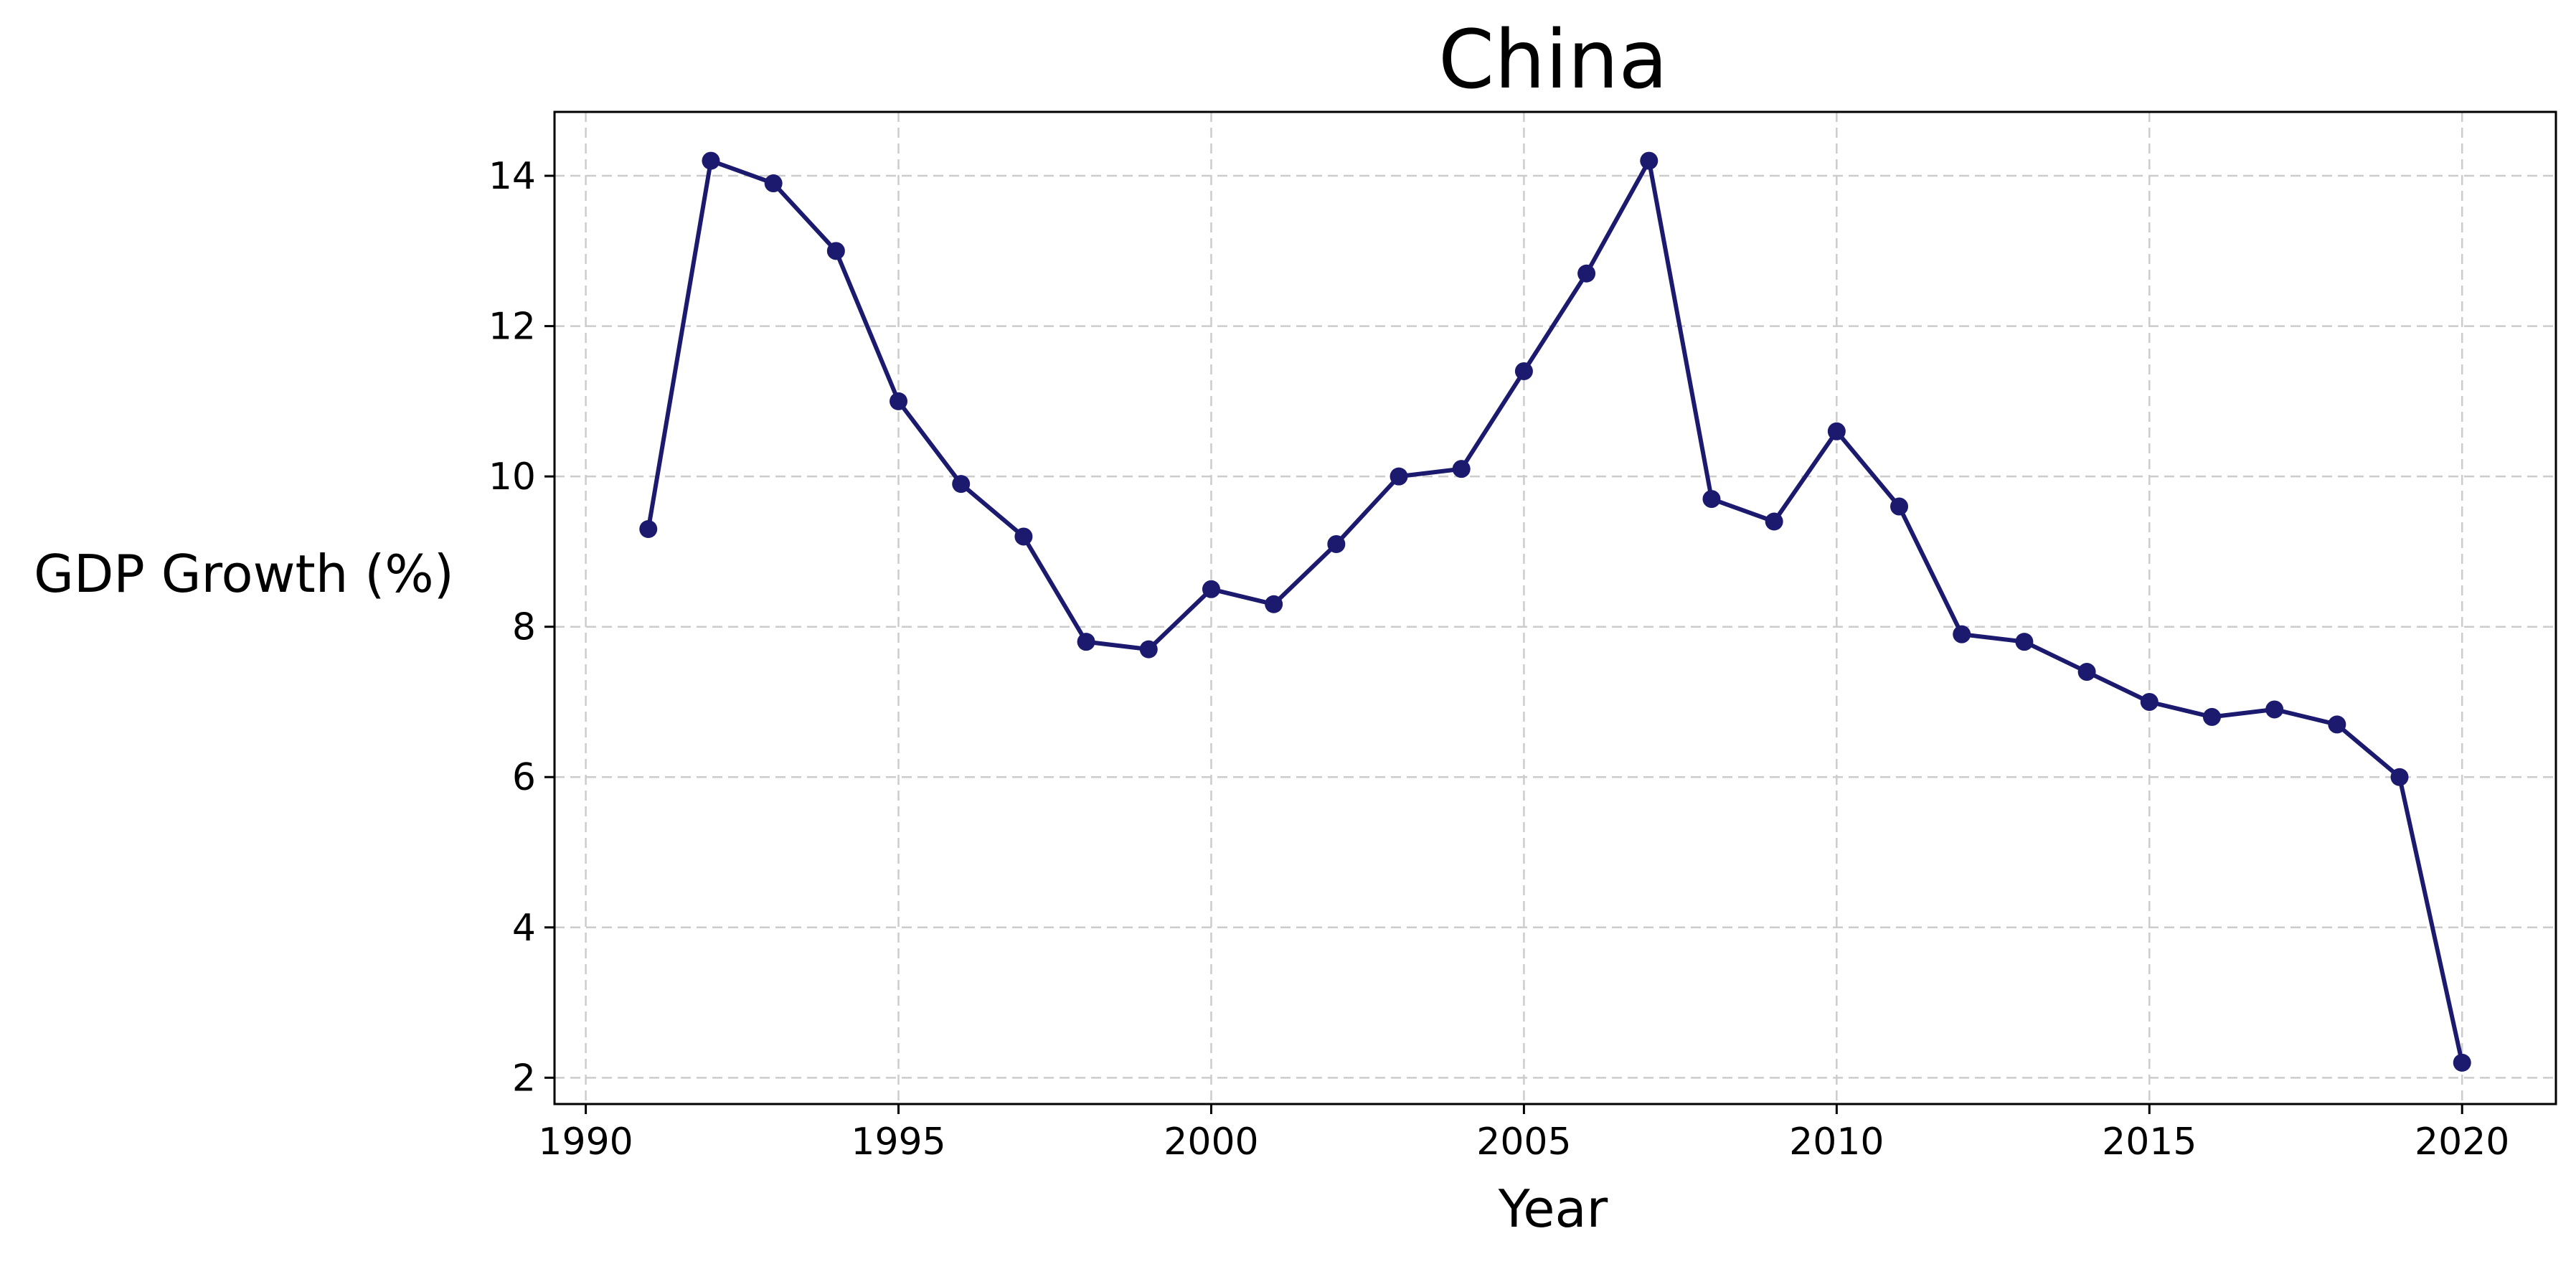 The height and width of the screenshot is (1264, 2576). I want to click on x-tick-label: 2005, so click(1523, 1142).